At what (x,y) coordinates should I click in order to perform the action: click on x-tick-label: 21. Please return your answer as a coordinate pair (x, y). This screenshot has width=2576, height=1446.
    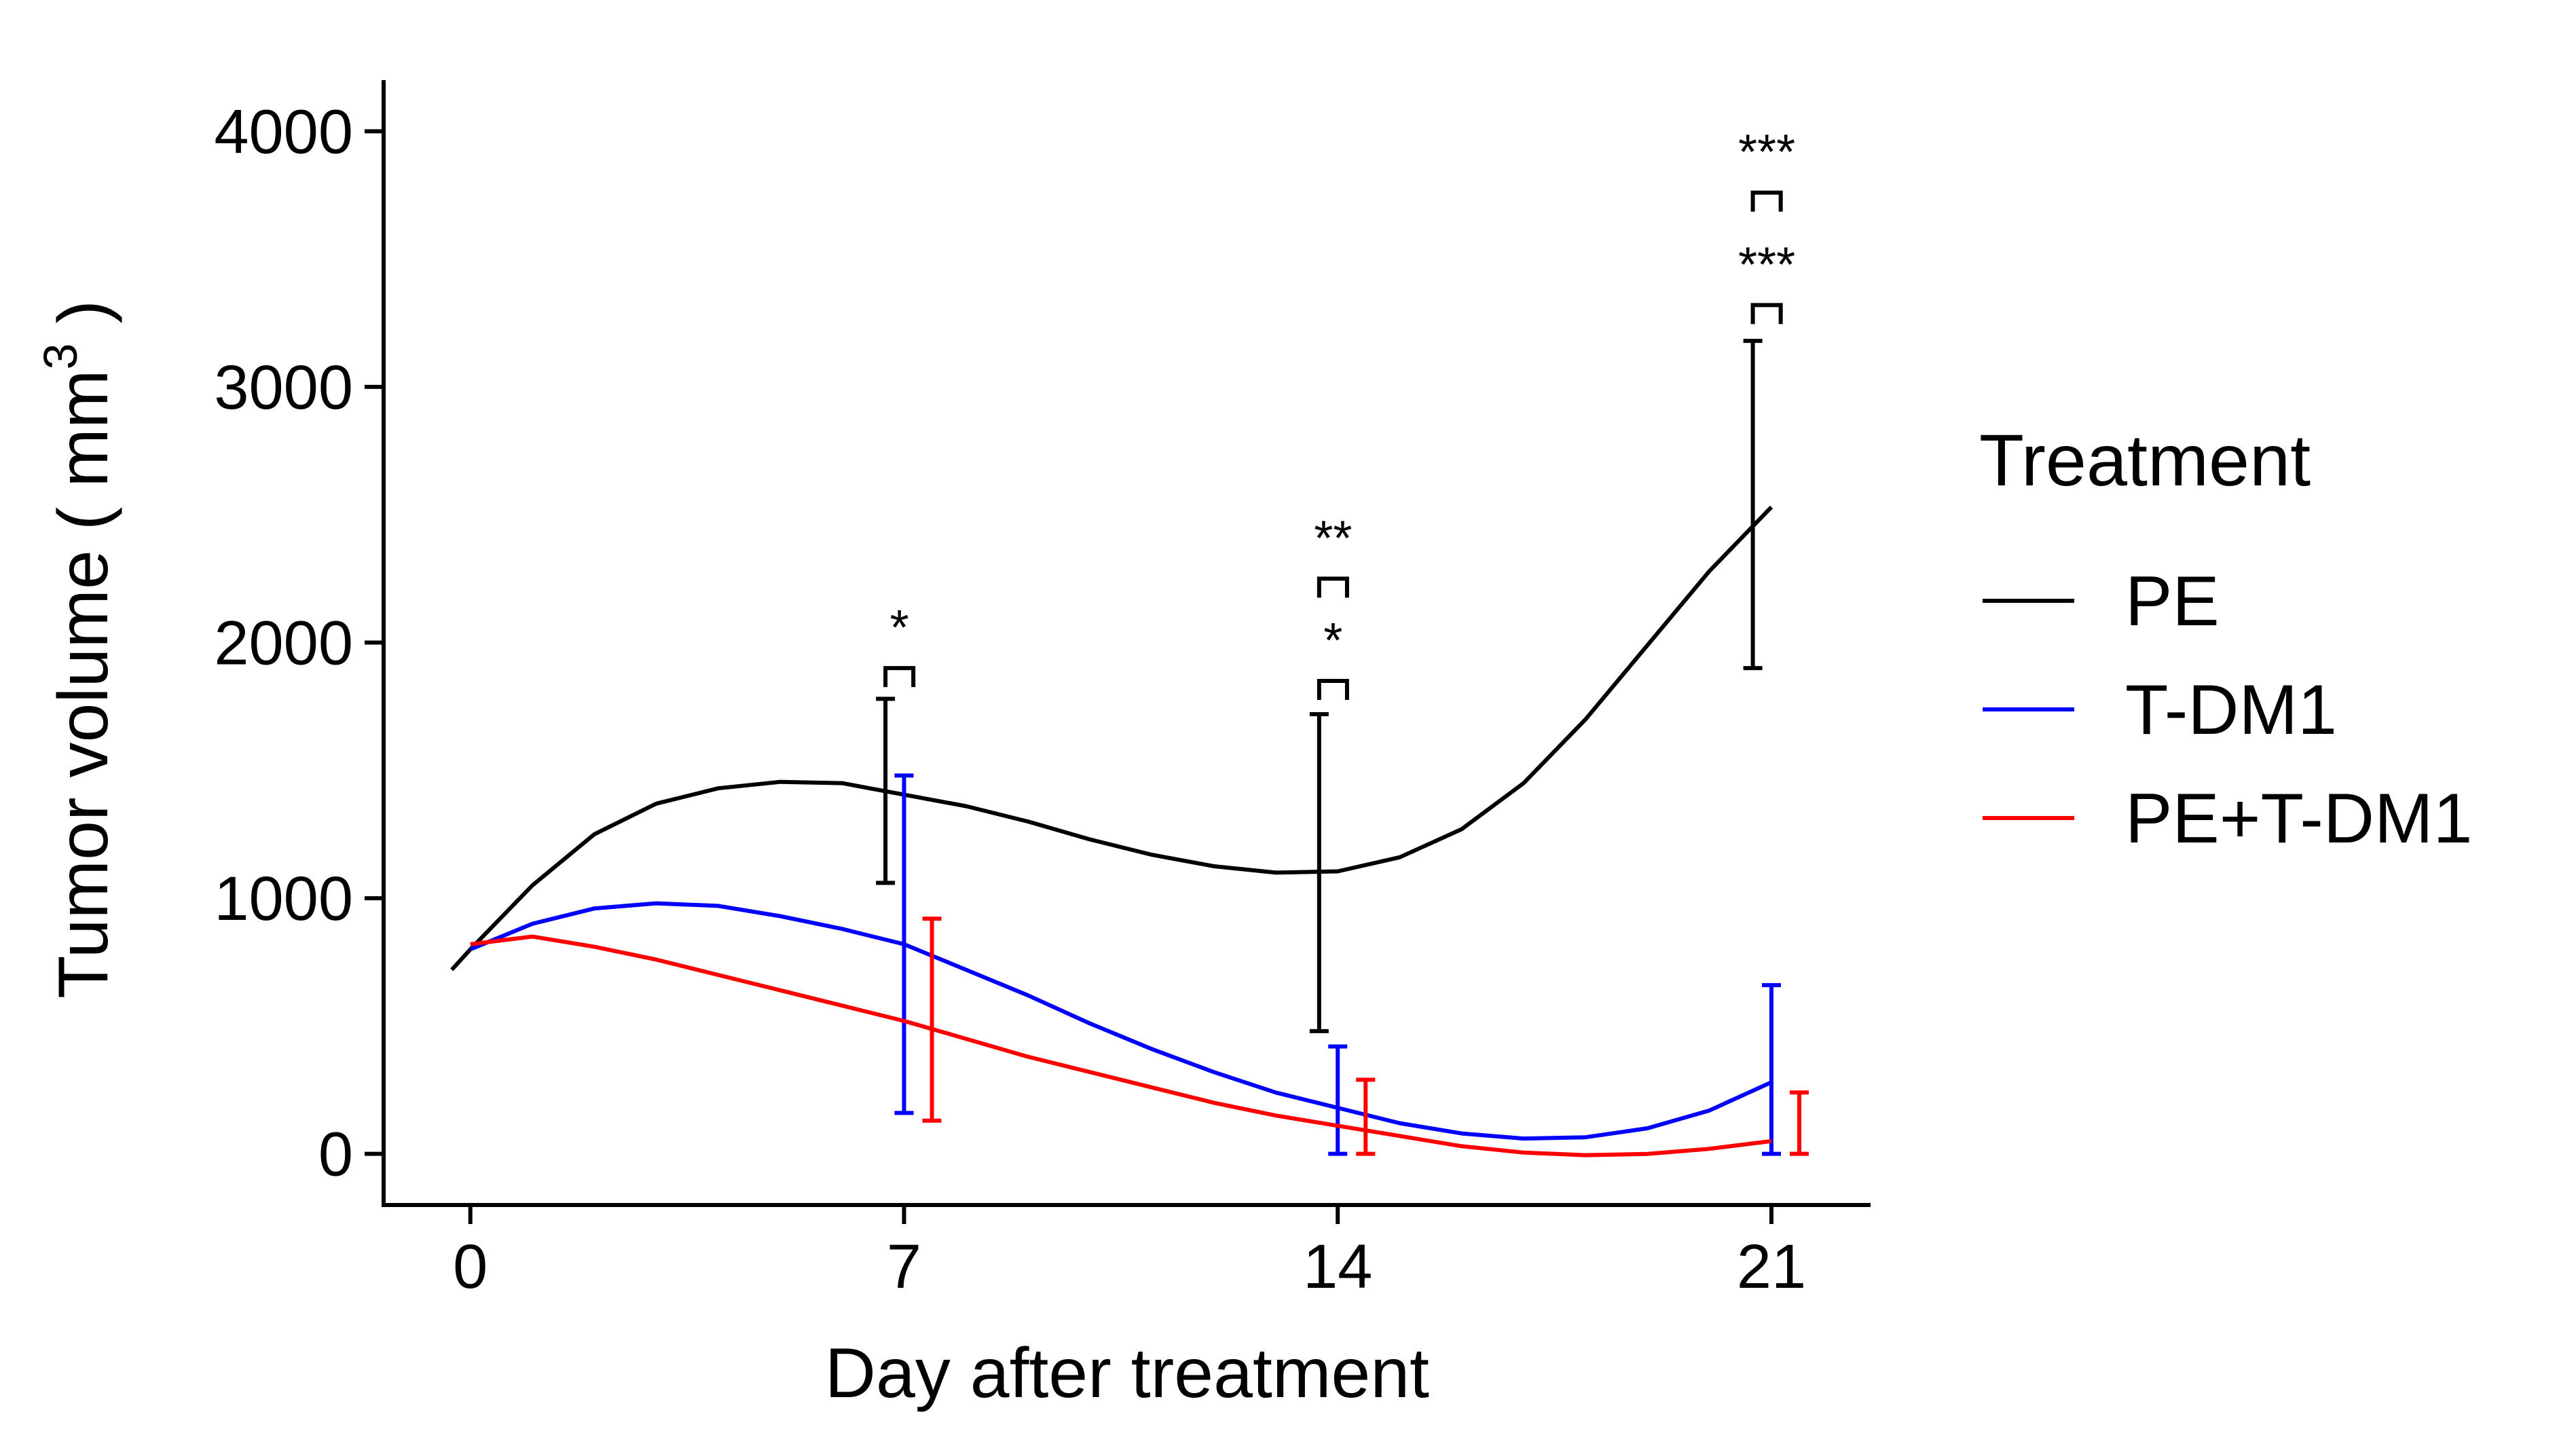
    Looking at the image, I should click on (1771, 1266).